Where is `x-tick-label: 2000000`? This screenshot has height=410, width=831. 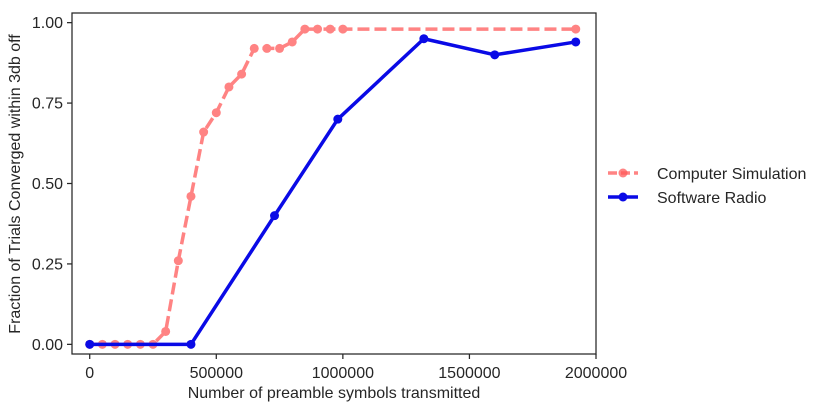 x-tick-label: 2000000 is located at coordinates (596, 373).